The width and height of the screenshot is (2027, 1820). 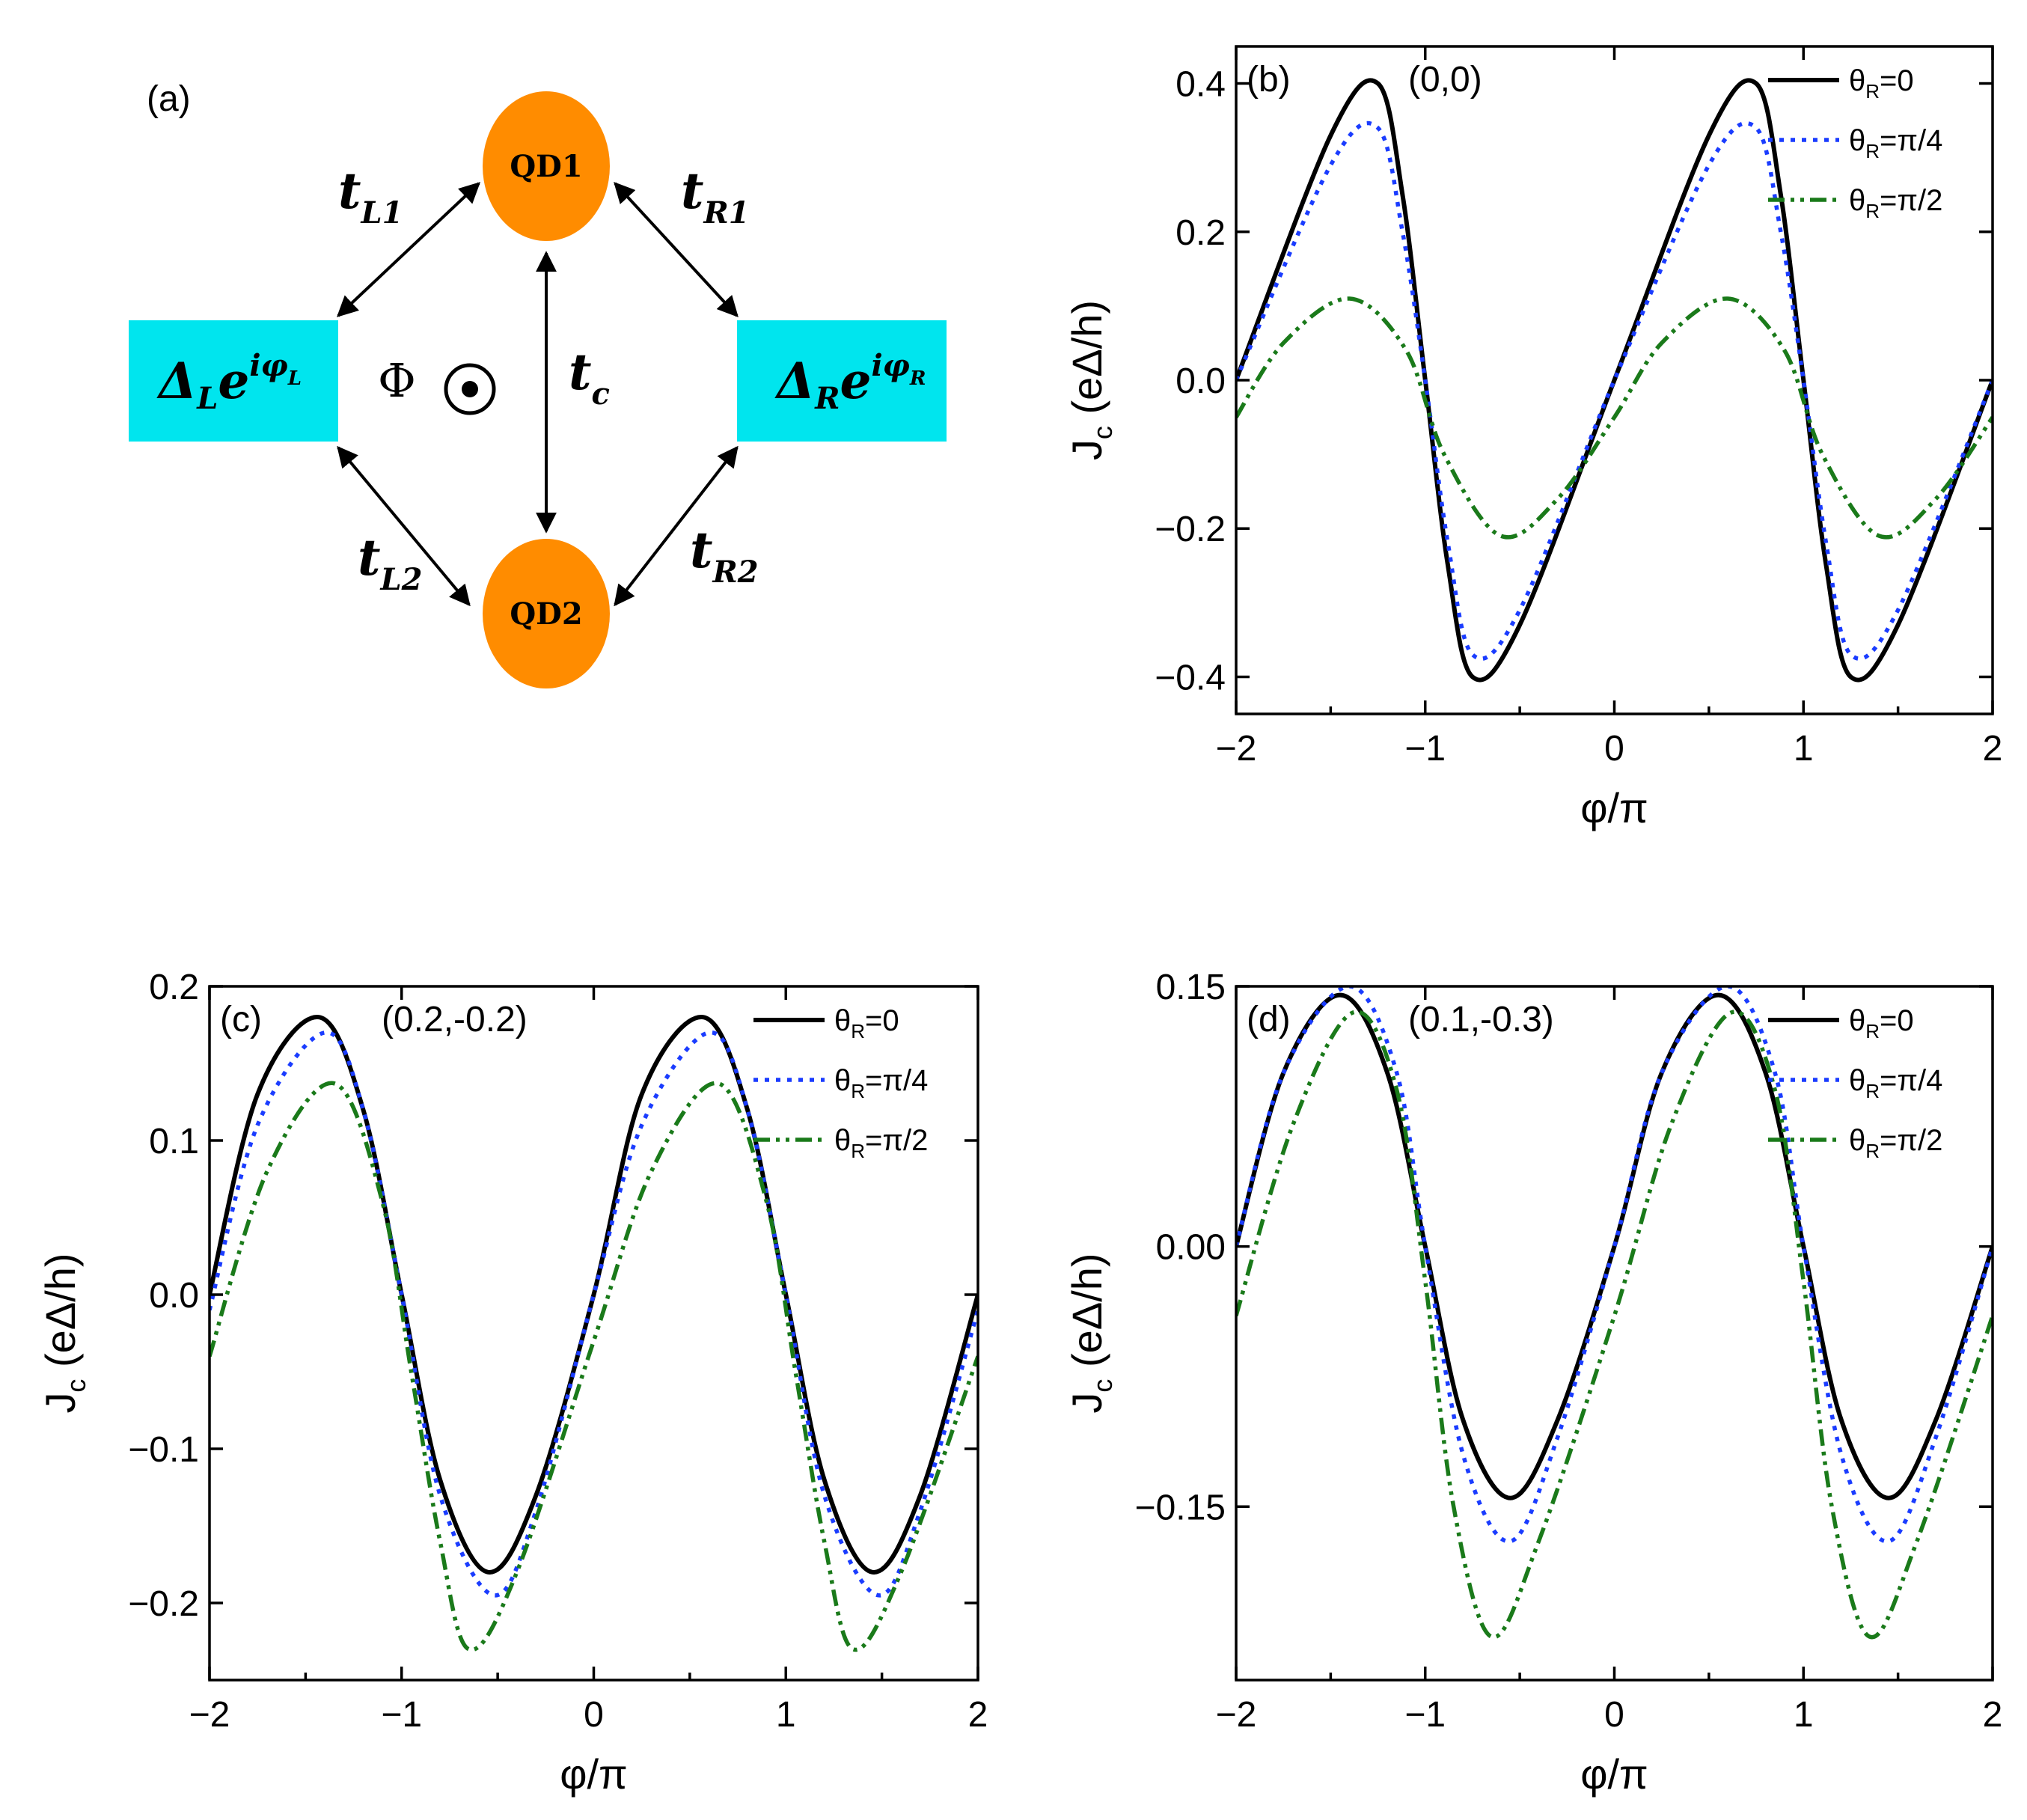 I want to click on hopping-arrow-l1, so click(x=408, y=249).